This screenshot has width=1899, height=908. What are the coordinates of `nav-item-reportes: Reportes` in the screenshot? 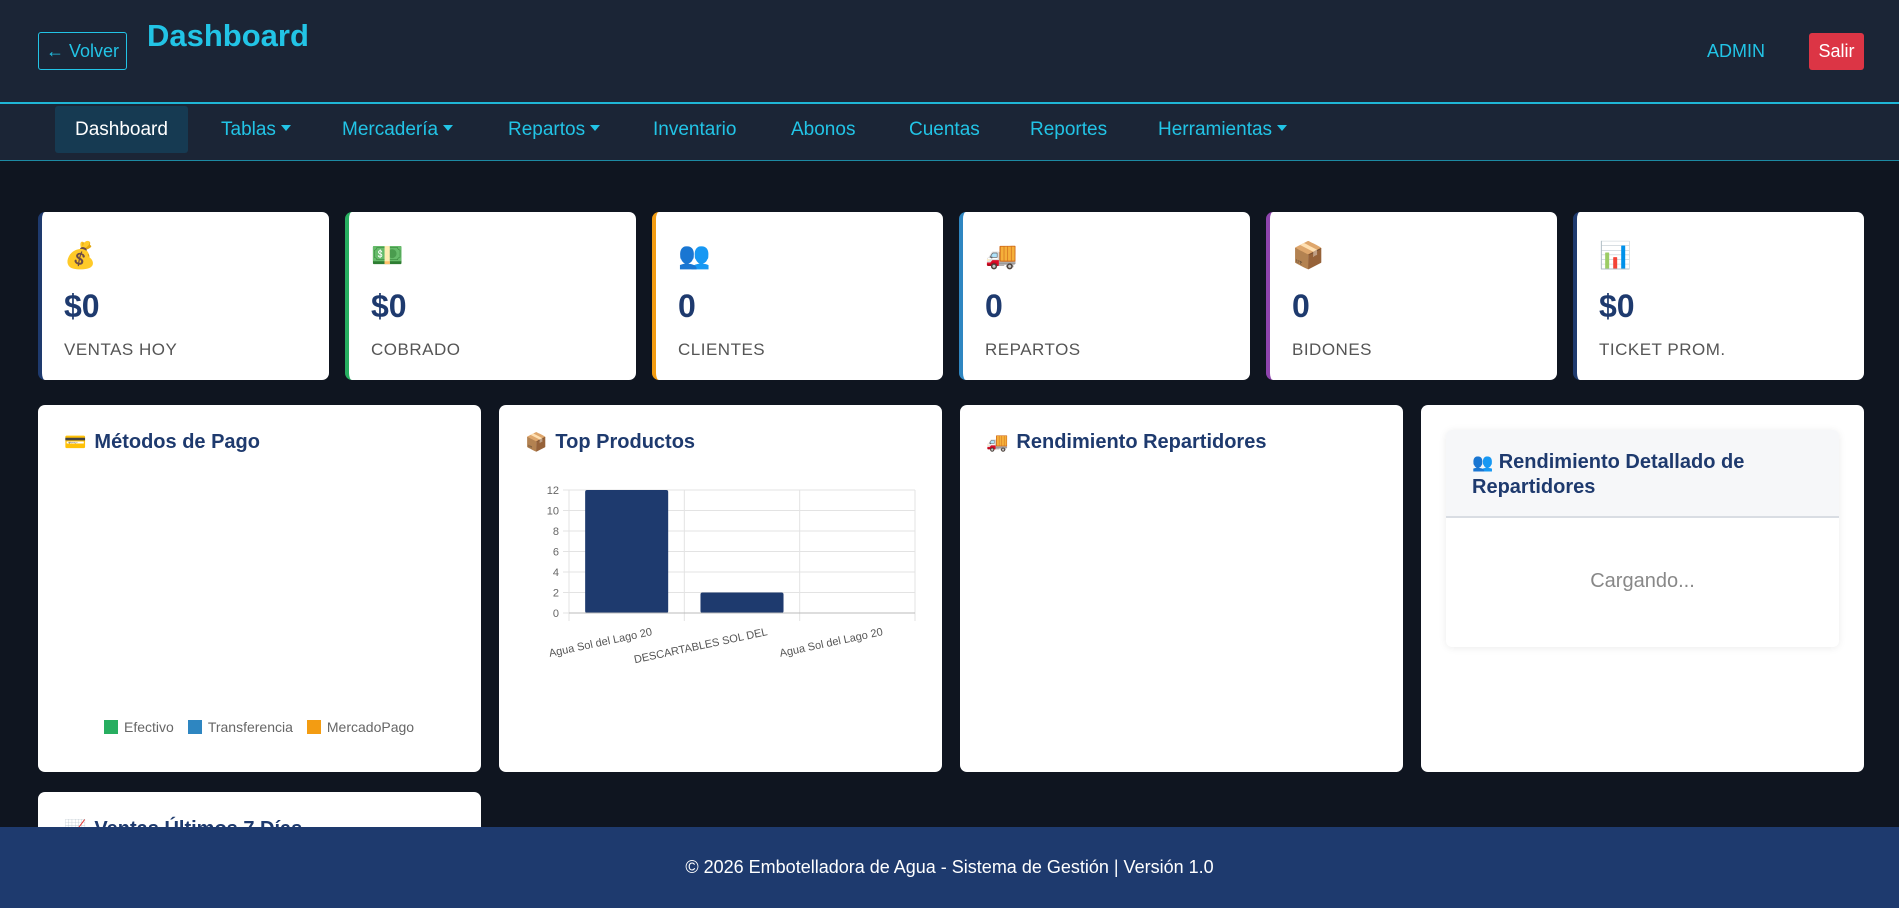 It's located at (1069, 129).